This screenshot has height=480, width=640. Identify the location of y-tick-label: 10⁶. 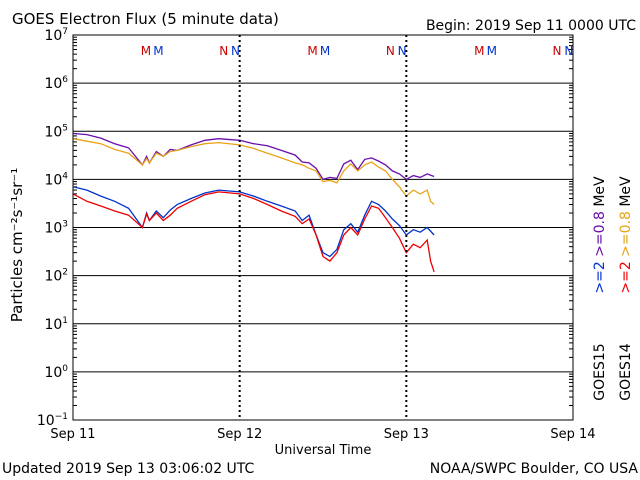
(56, 83).